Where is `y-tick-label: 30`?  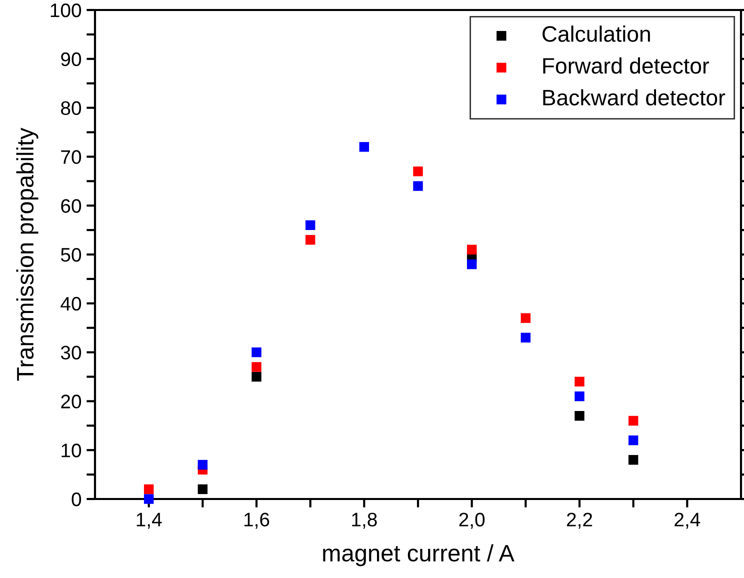 y-tick-label: 30 is located at coordinates (71, 353).